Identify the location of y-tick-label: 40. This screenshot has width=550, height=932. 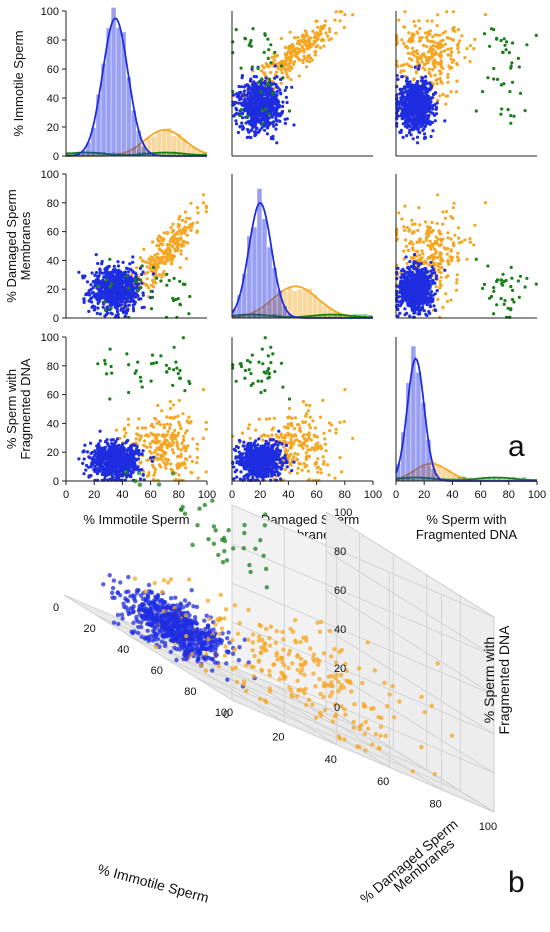
(53, 99).